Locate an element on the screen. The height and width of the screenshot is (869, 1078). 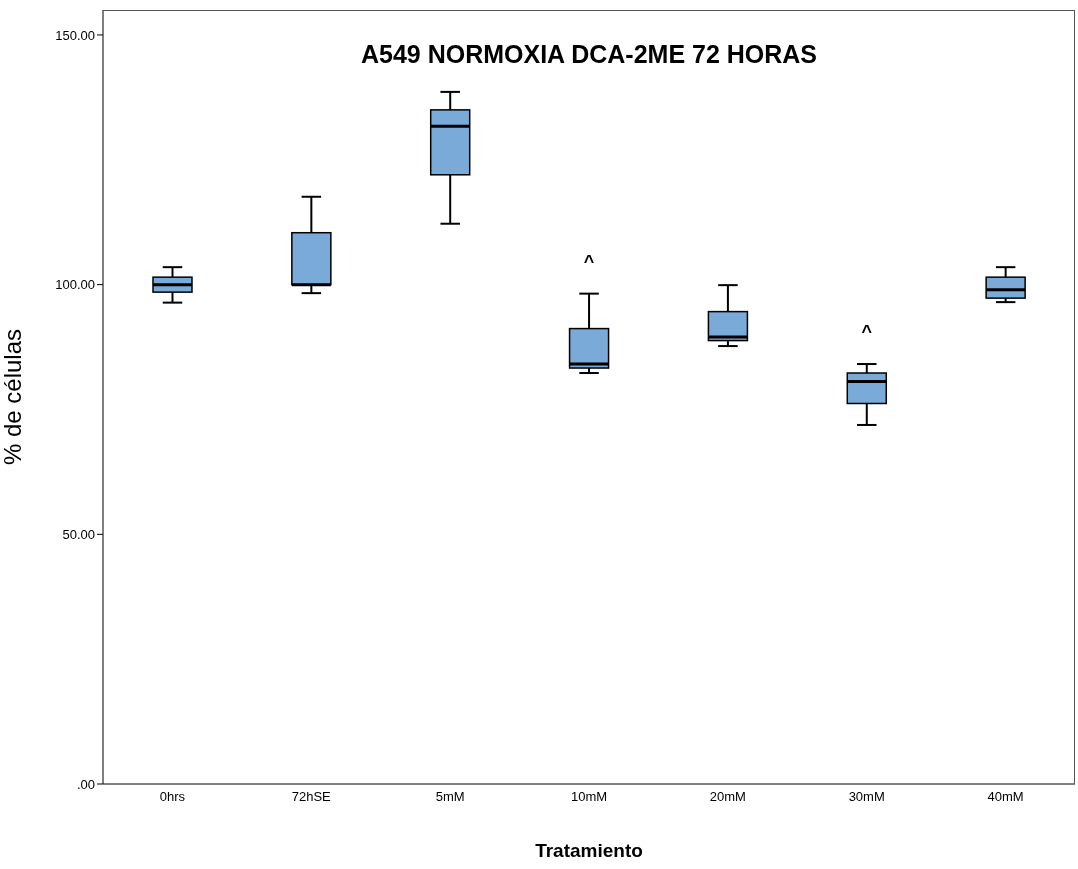
x-tick-label: 40mM is located at coordinates (1005, 797).